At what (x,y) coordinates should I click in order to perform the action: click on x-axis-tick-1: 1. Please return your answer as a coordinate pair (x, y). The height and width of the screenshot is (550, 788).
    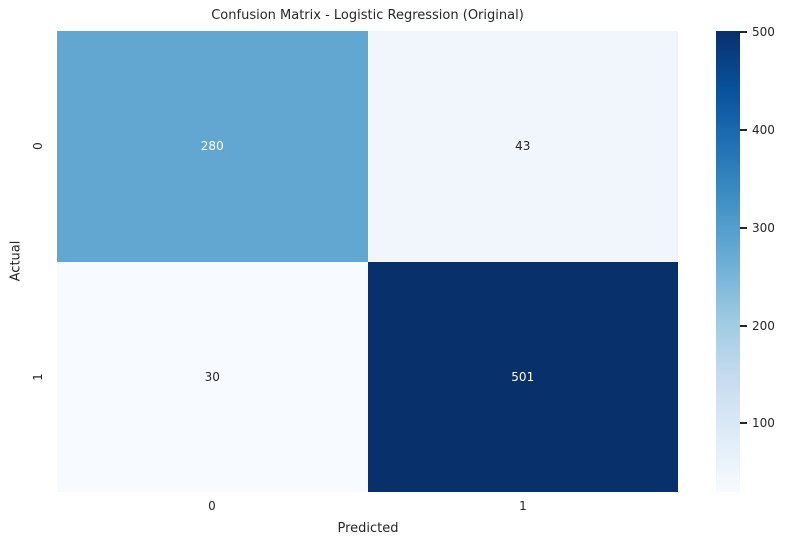
    Looking at the image, I should click on (523, 506).